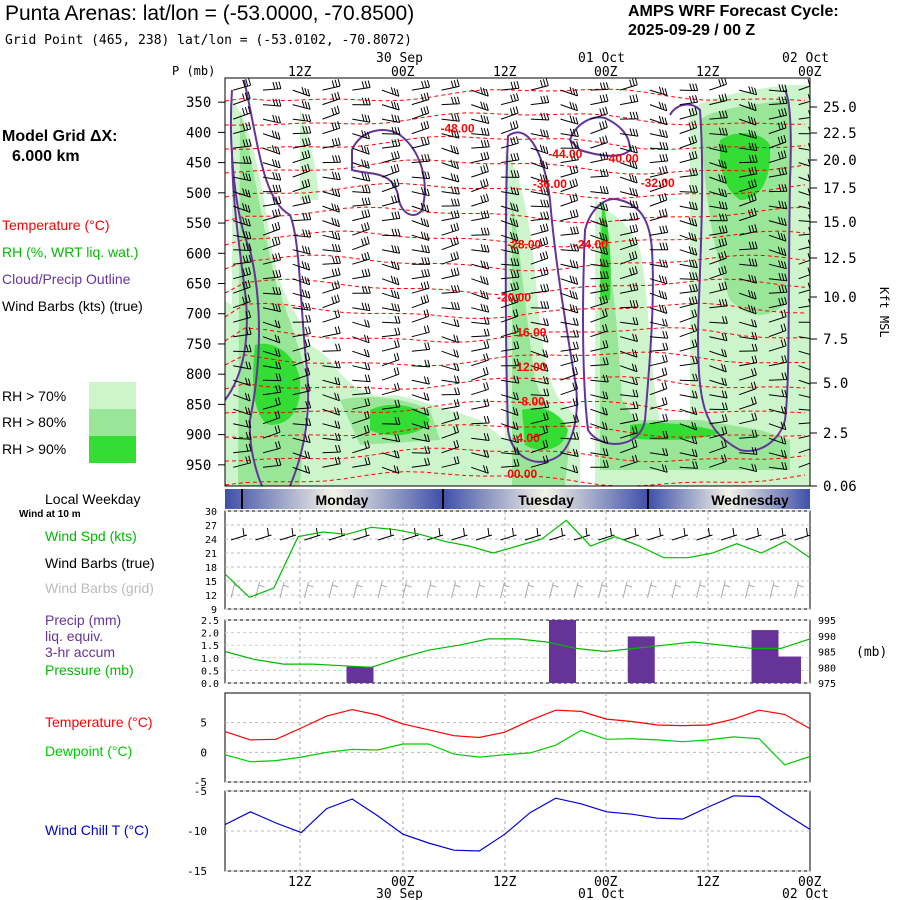 The height and width of the screenshot is (900, 900). Describe the element at coordinates (884, 480) in the screenshot. I see `temperature-label: 4.00` at that location.